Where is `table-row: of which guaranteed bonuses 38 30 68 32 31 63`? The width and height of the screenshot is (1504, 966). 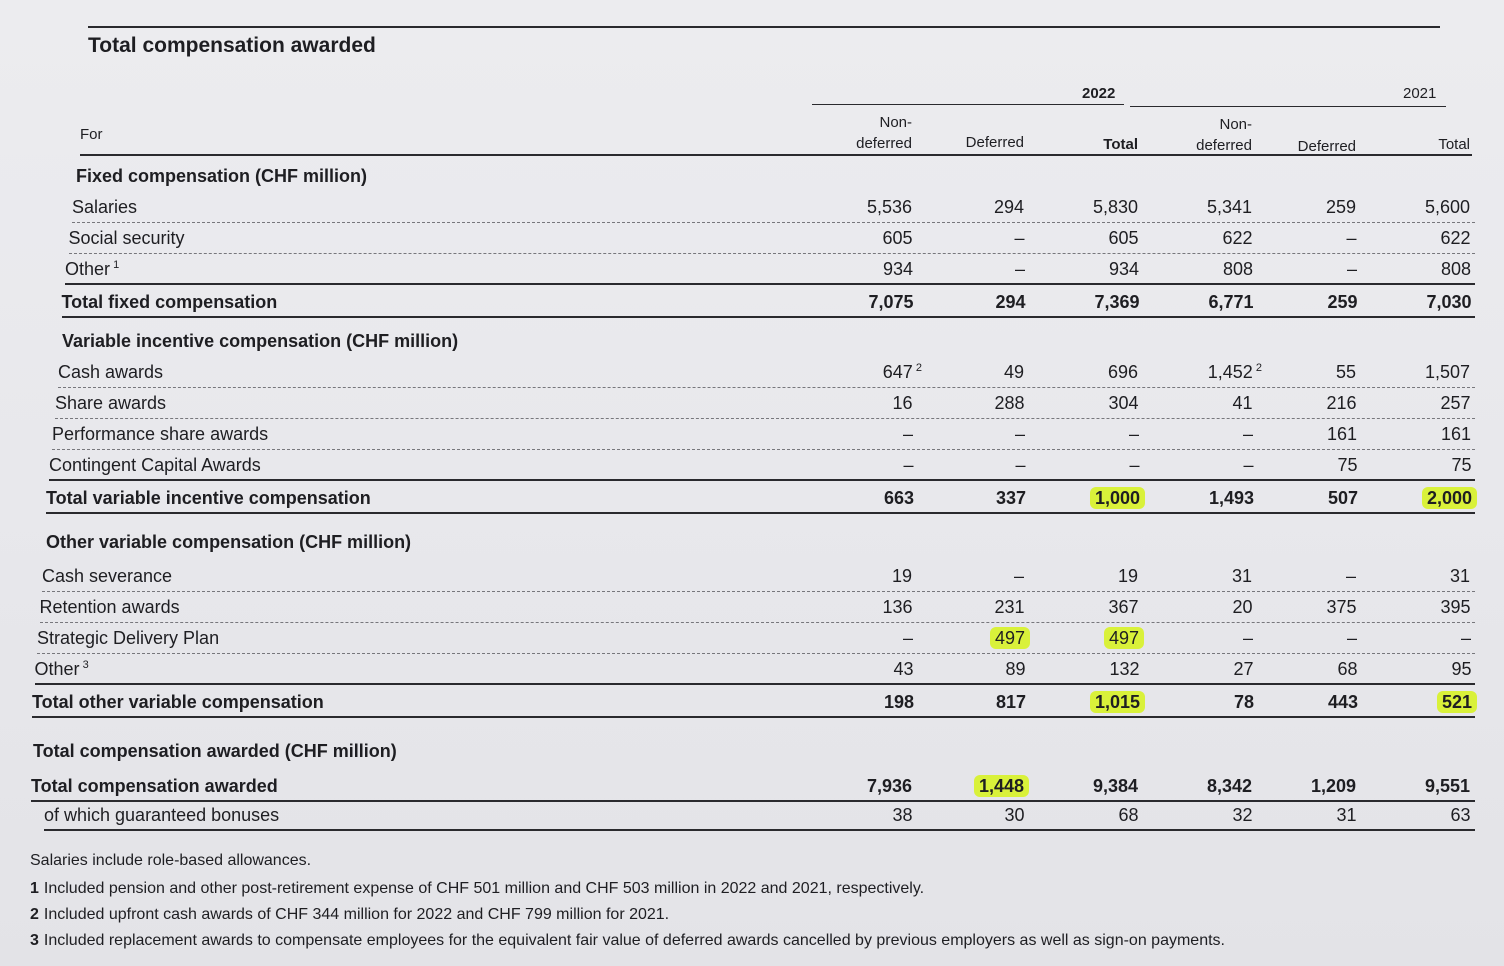 table-row: of which guaranteed bonuses 38 30 68 32 31 63 is located at coordinates (759, 816).